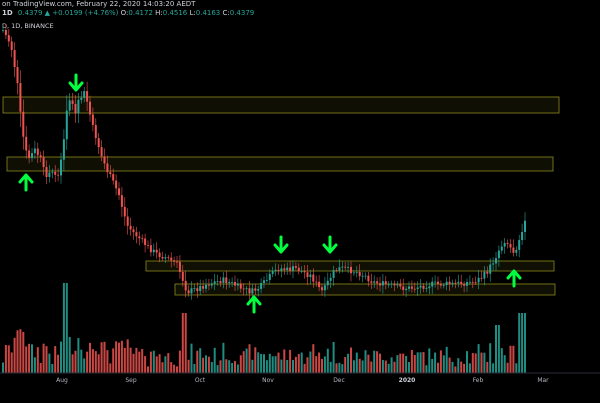 The height and width of the screenshot is (403, 600). I want to click on resistance-zone-top, so click(281, 105).